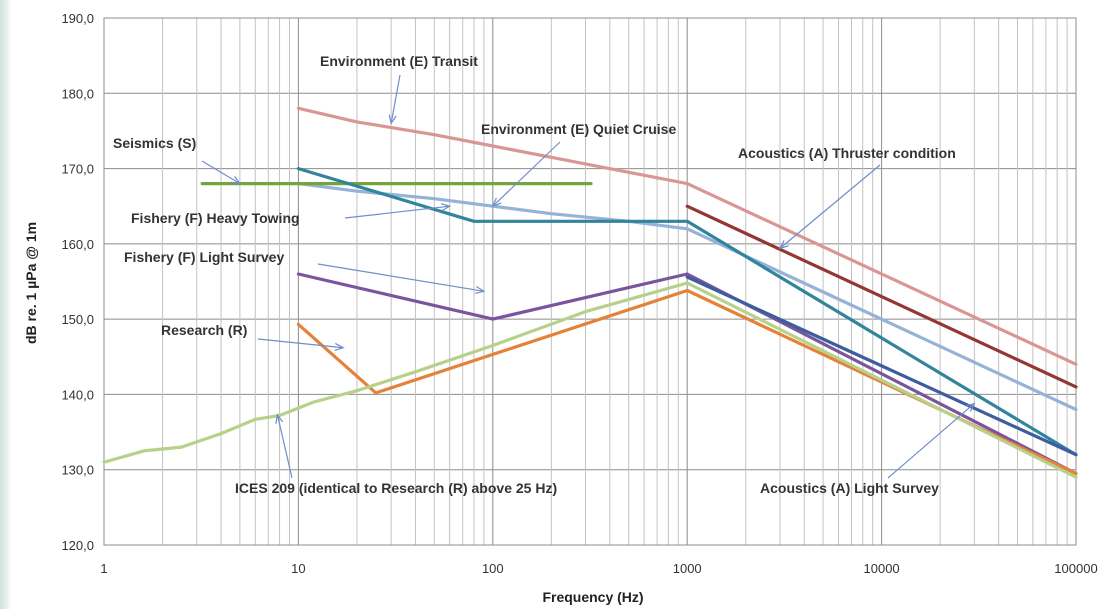 The image size is (1111, 609). I want to click on annotation-label: Acoustics (A) Thruster condition, so click(847, 153).